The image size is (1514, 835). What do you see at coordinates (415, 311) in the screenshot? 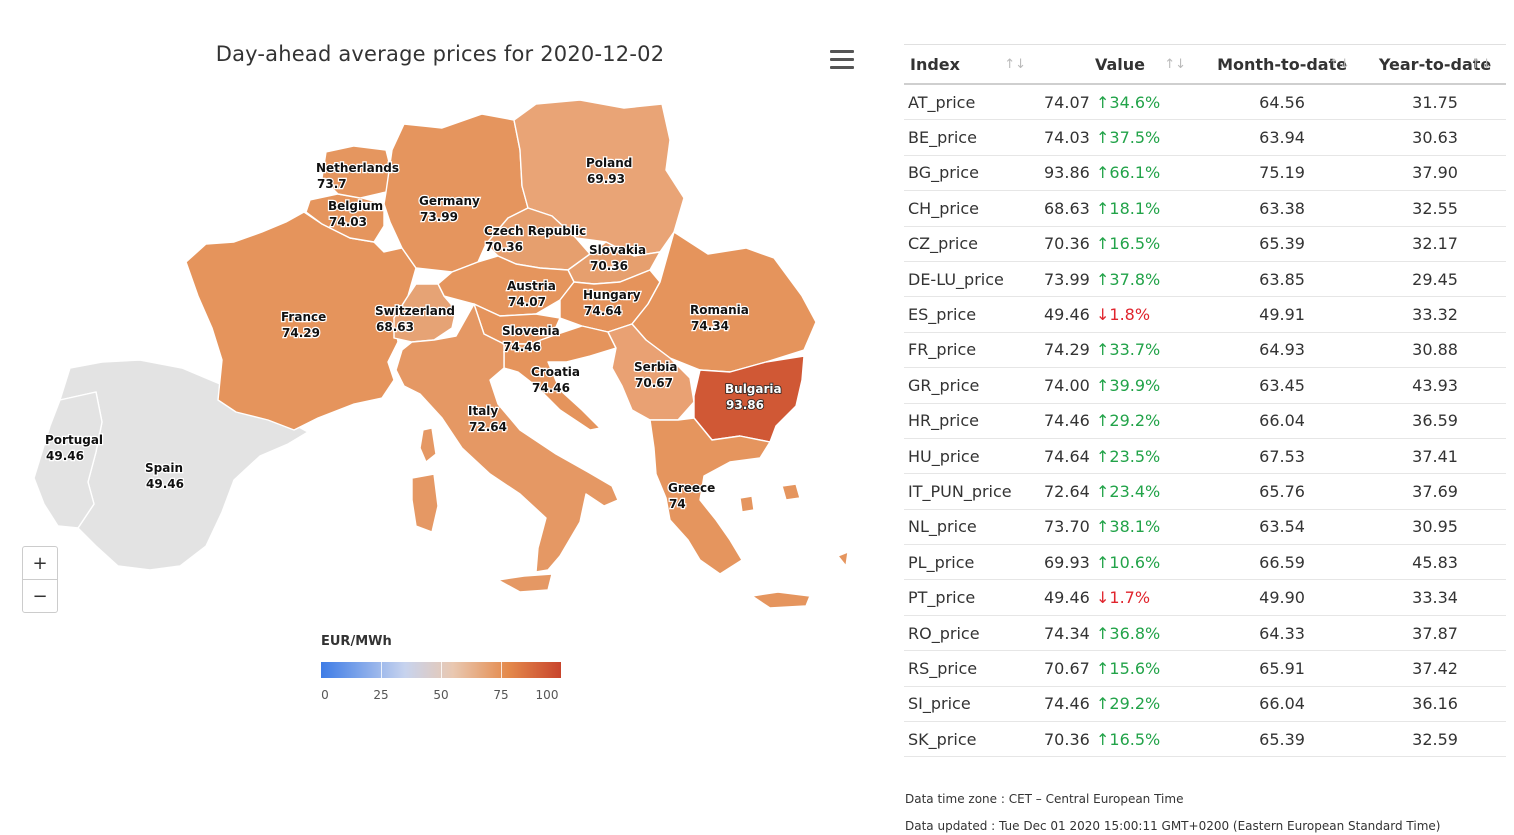
I see `country-name-label: Switzerland` at bounding box center [415, 311].